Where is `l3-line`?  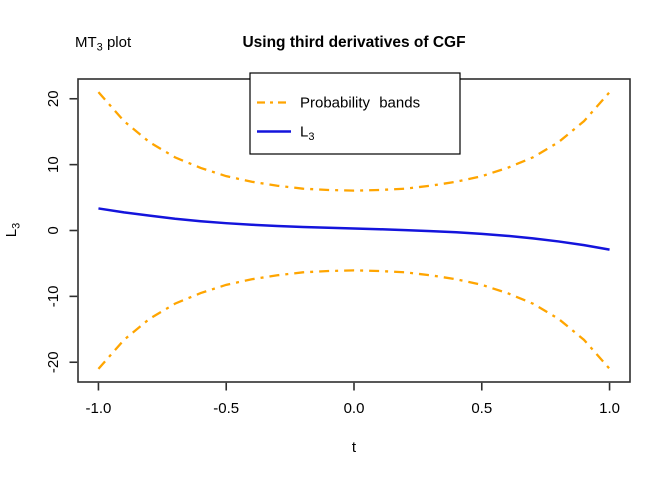
l3-line is located at coordinates (354, 229).